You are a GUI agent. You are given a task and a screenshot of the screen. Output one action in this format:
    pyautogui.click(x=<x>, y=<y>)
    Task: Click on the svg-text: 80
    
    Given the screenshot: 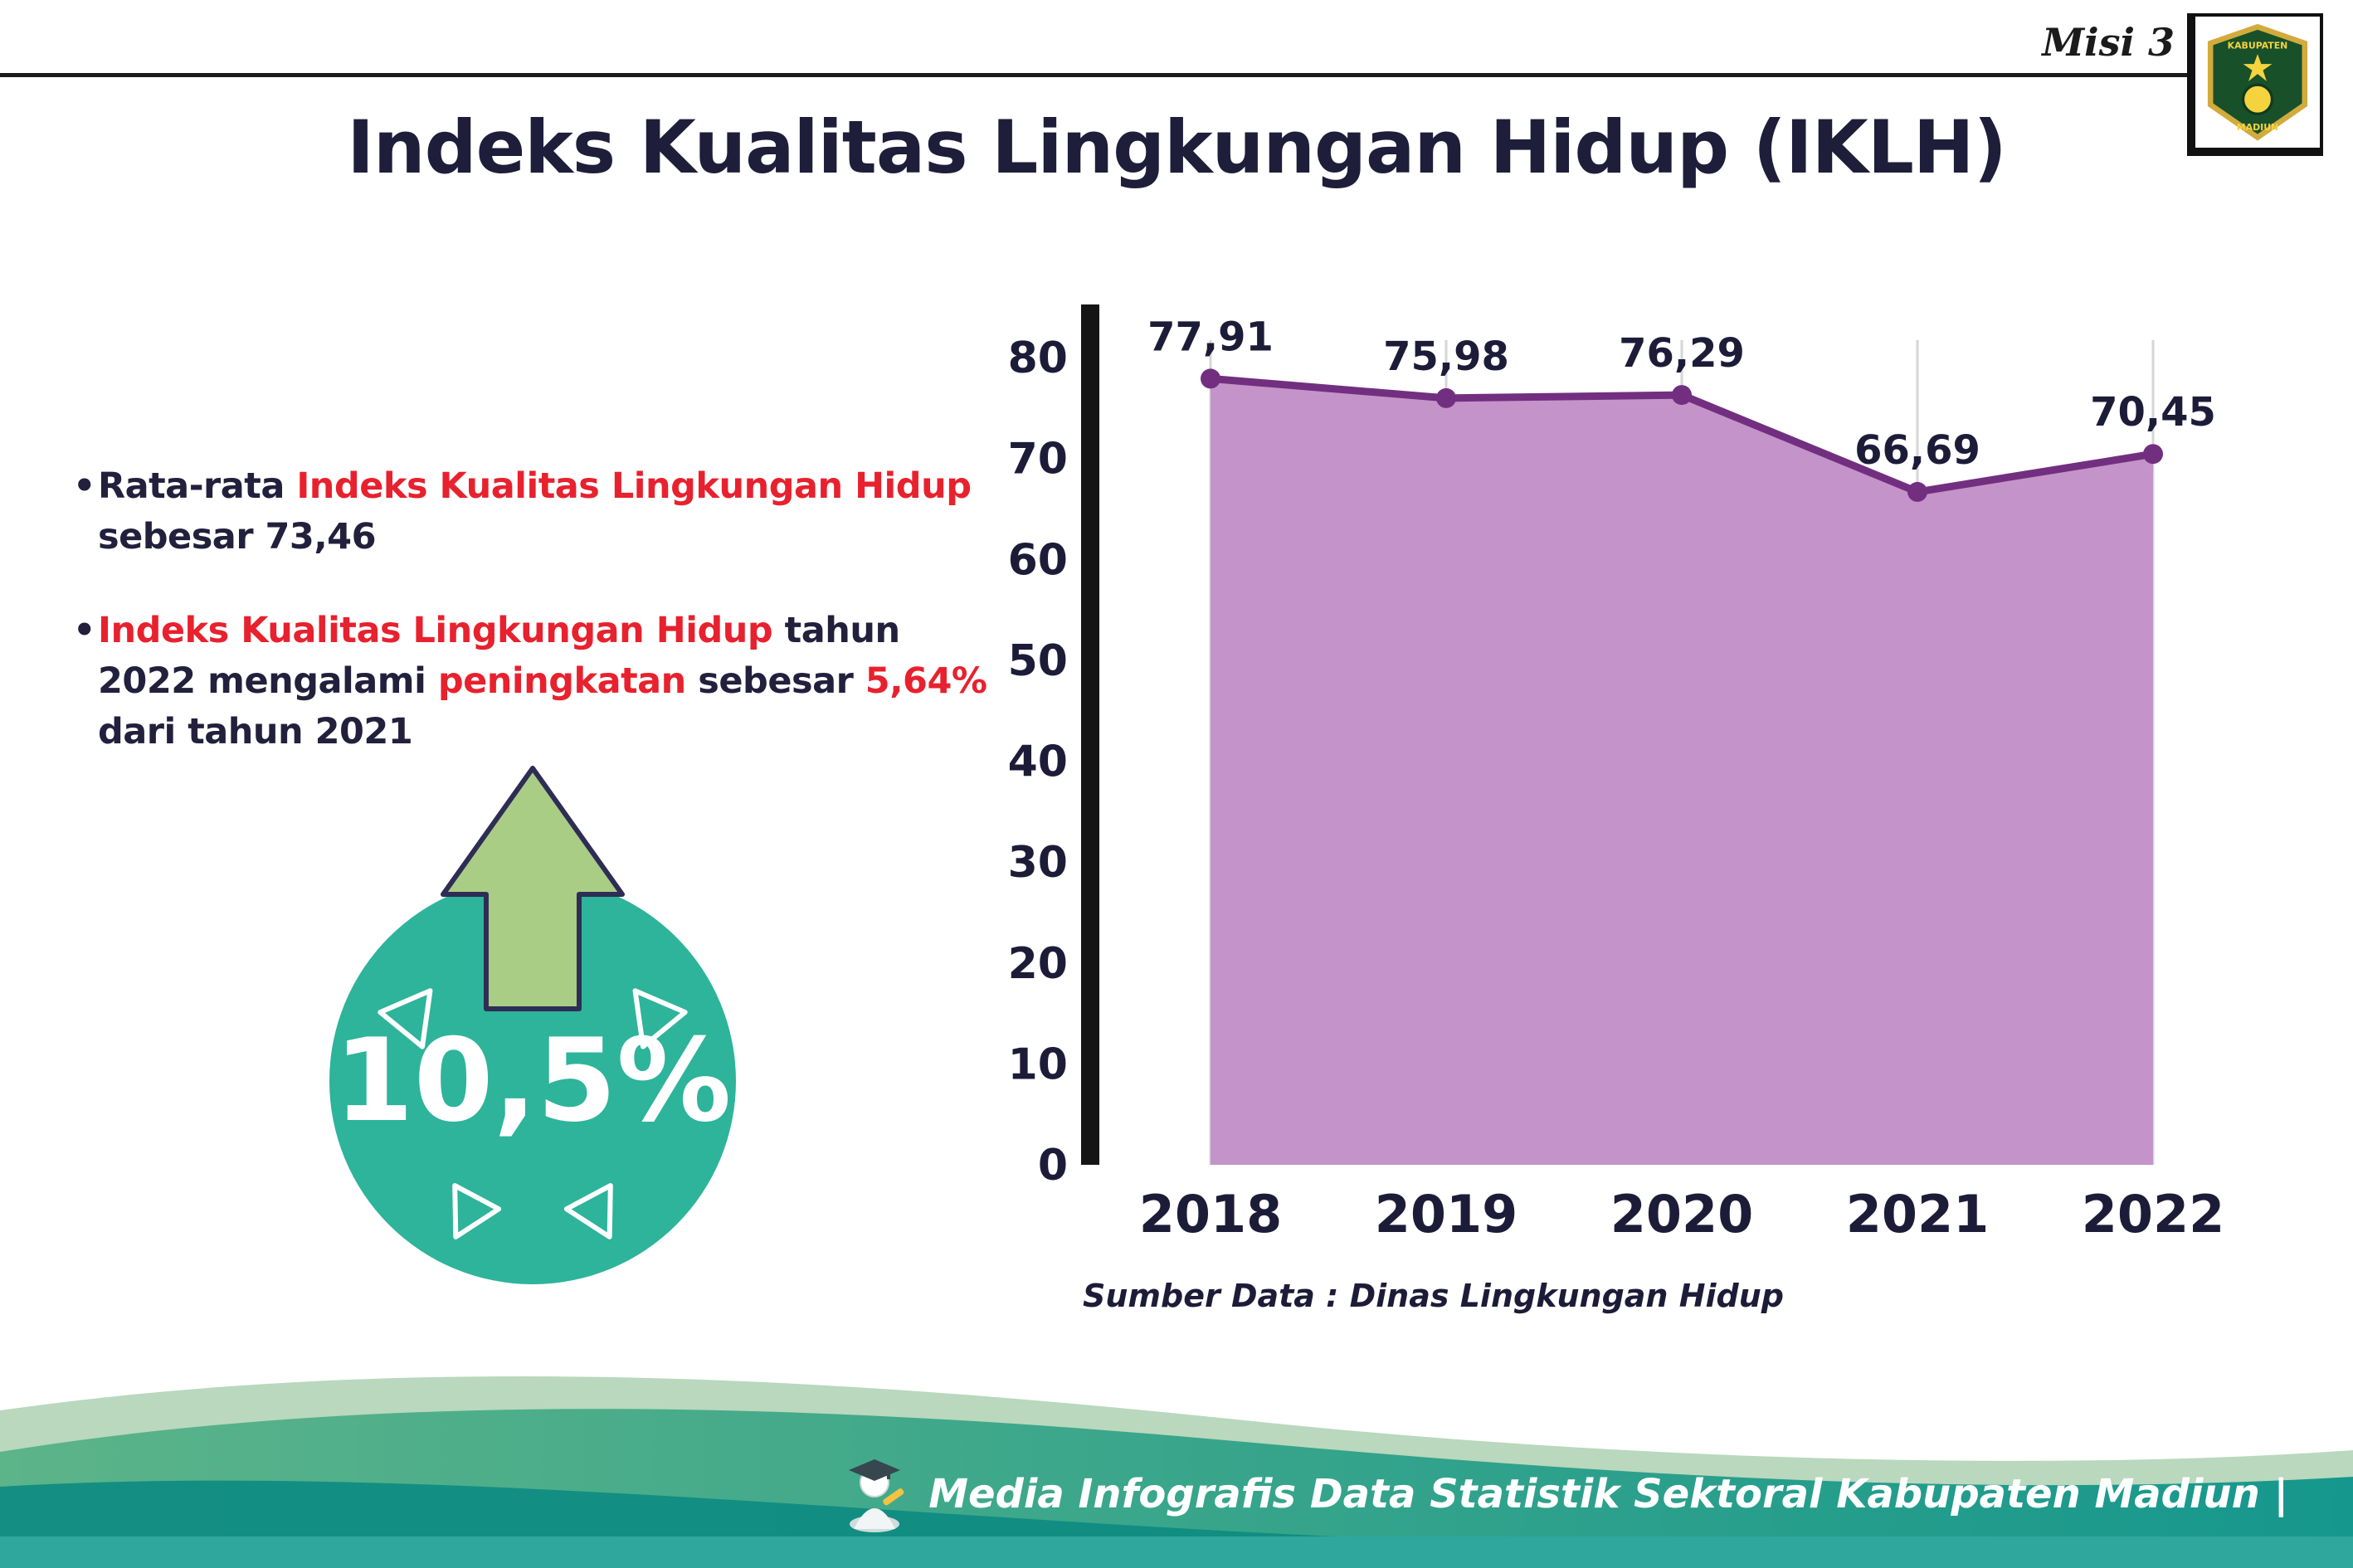 What is the action you would take?
    pyautogui.click(x=1038, y=358)
    